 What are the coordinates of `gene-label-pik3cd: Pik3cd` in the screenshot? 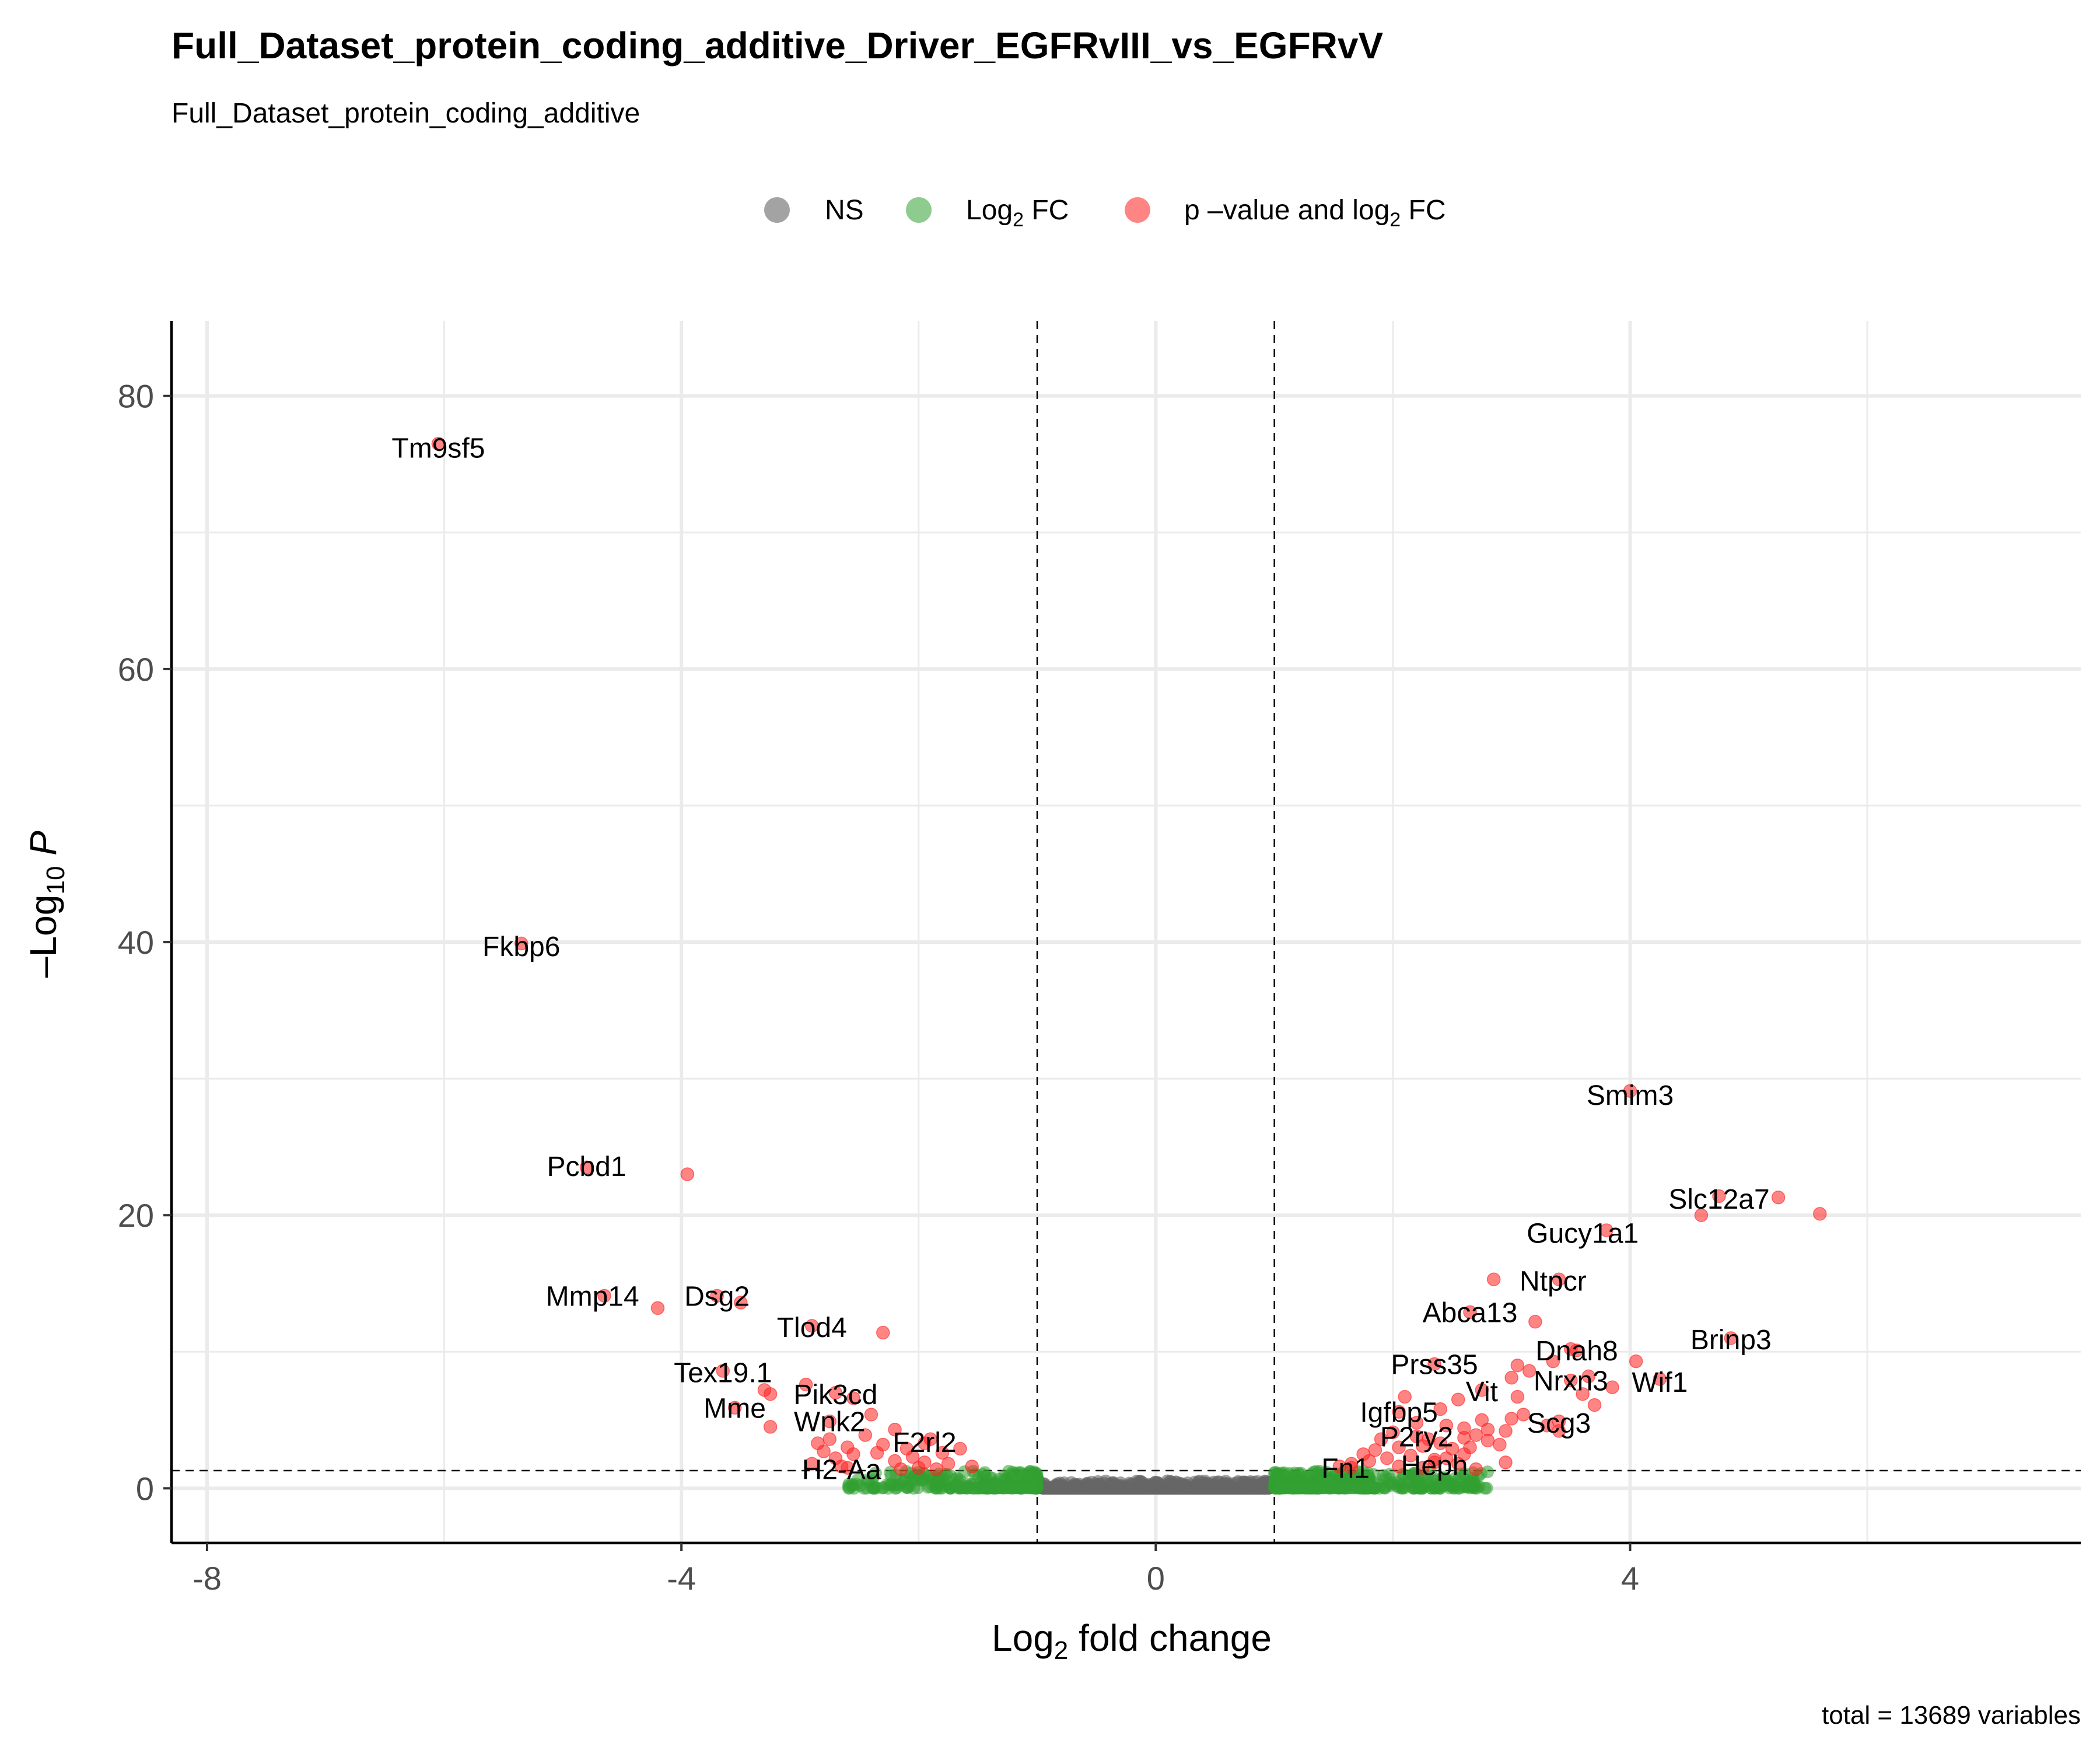 It's located at (835, 1395).